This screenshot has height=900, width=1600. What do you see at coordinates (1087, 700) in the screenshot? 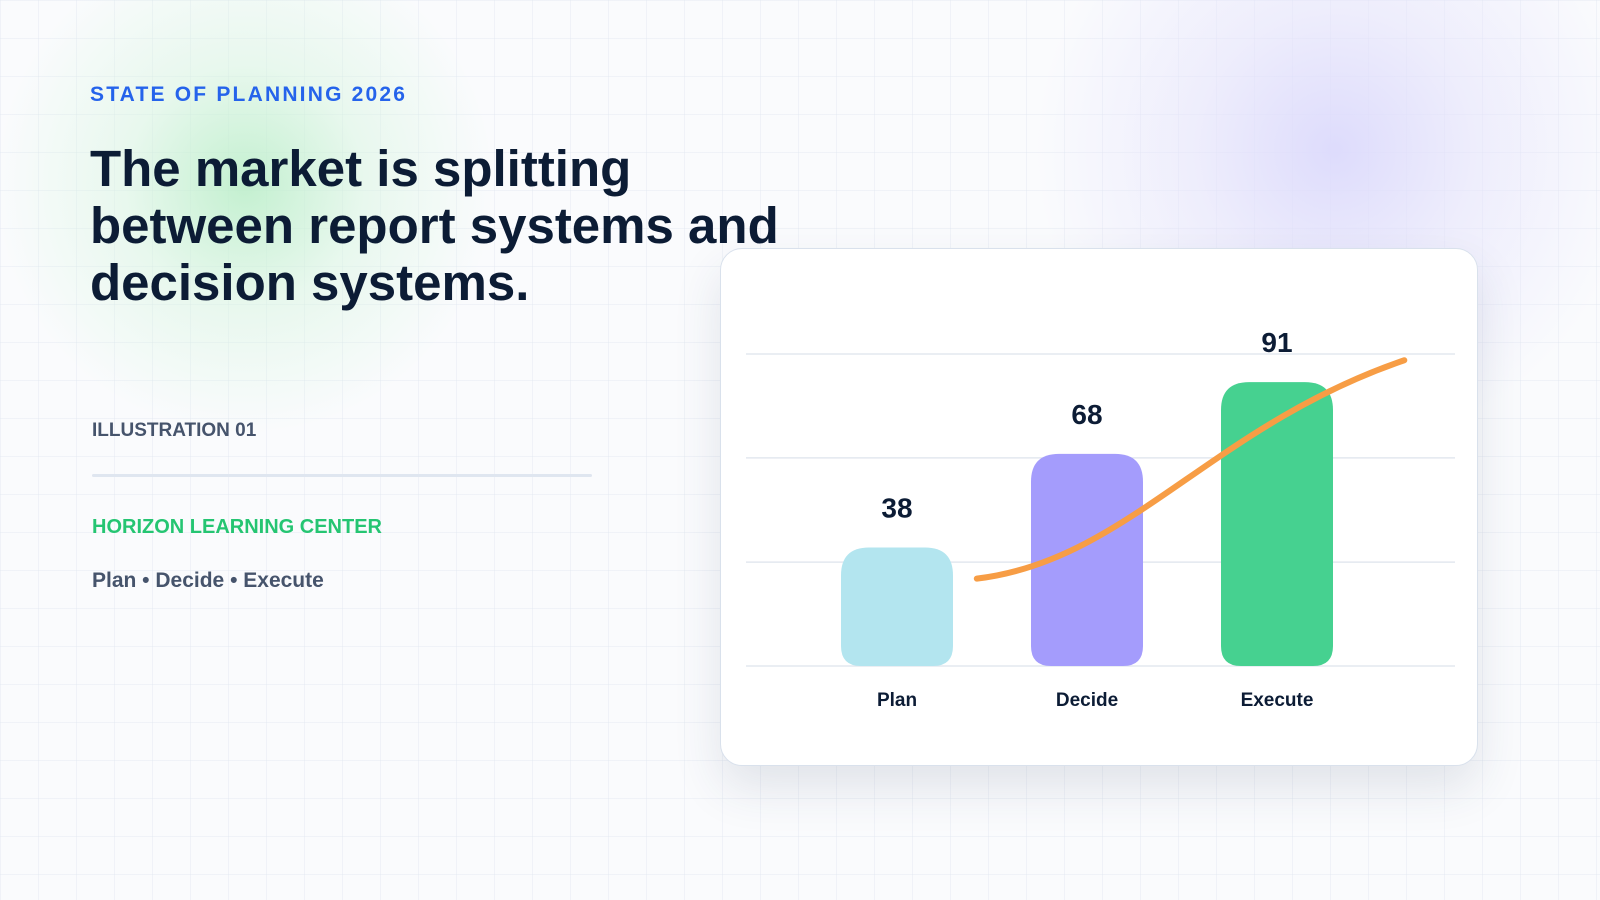
I see `category-label-decide: Decide` at bounding box center [1087, 700].